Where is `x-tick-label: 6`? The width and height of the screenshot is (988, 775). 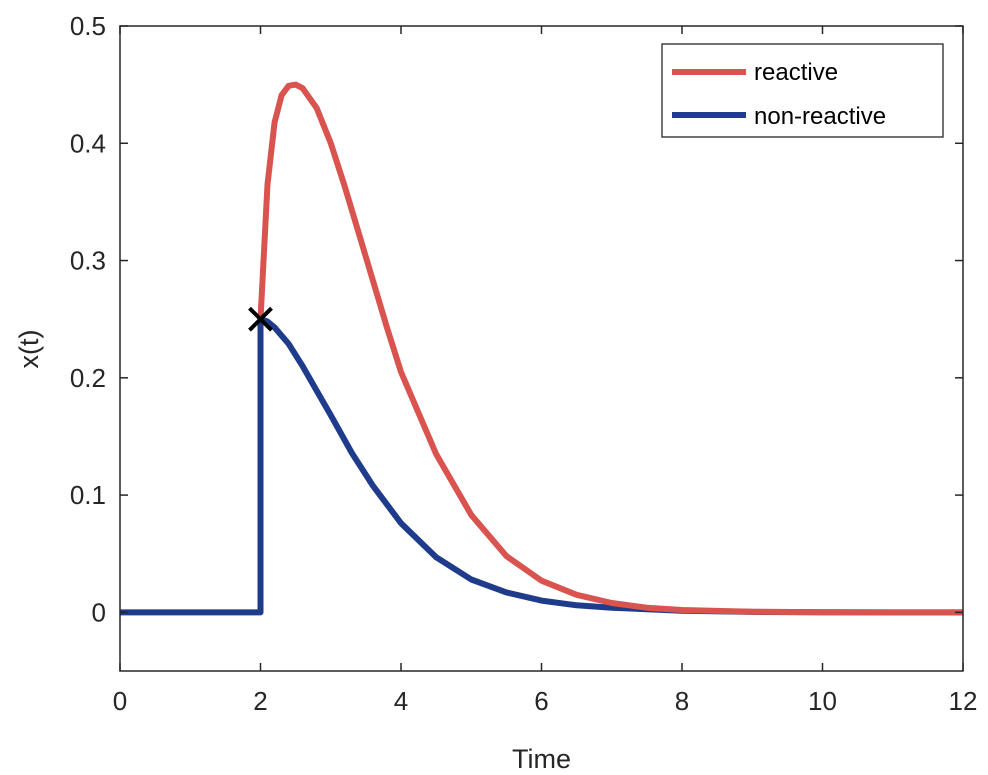
x-tick-label: 6 is located at coordinates (541, 701).